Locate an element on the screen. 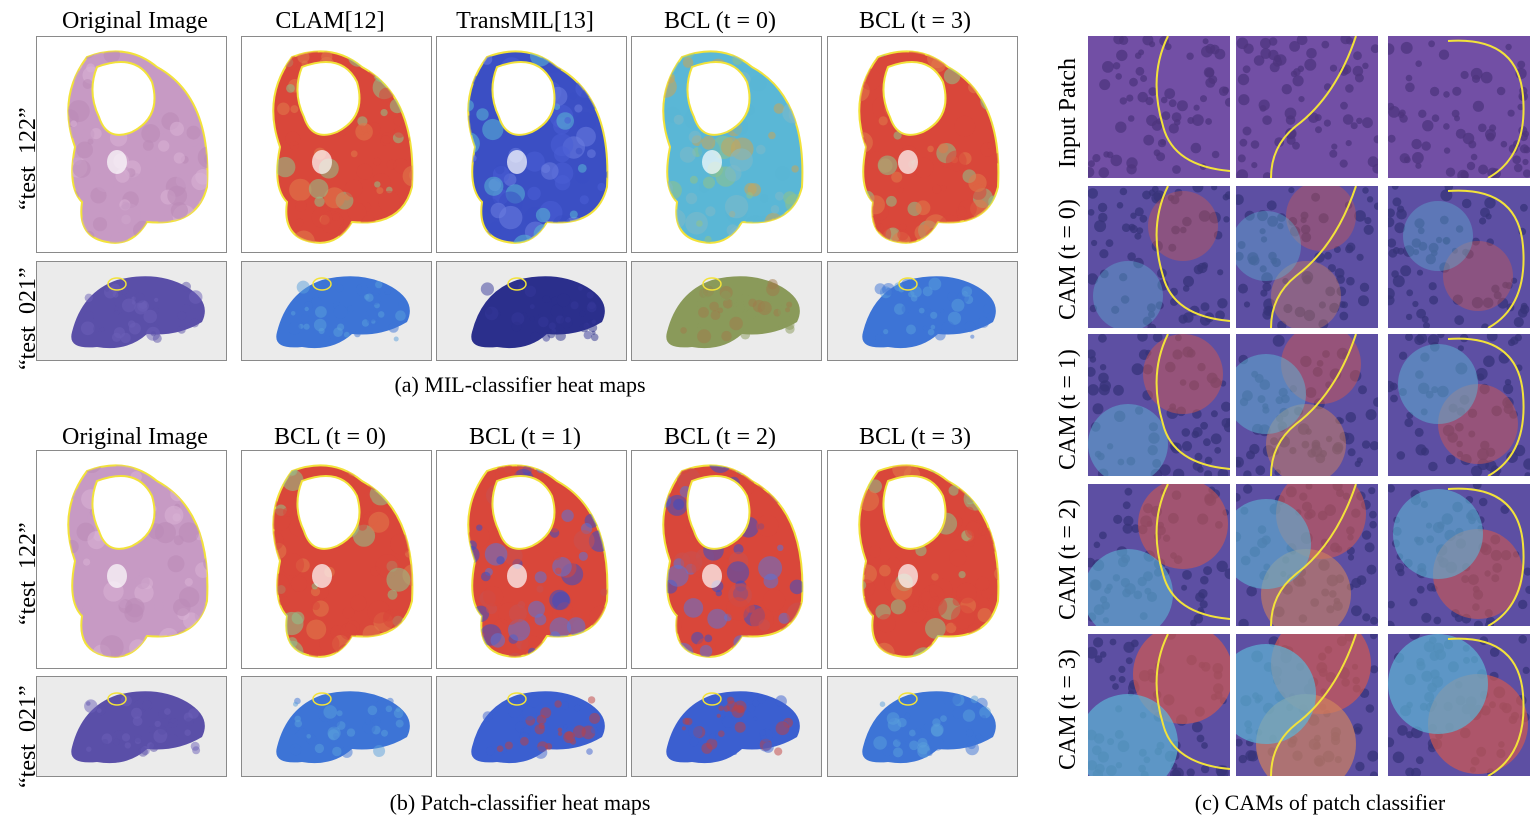 This screenshot has height=829, width=1535. panel-c-row-label-cam-t3: CAM (t = 3) is located at coordinates (1068, 709).